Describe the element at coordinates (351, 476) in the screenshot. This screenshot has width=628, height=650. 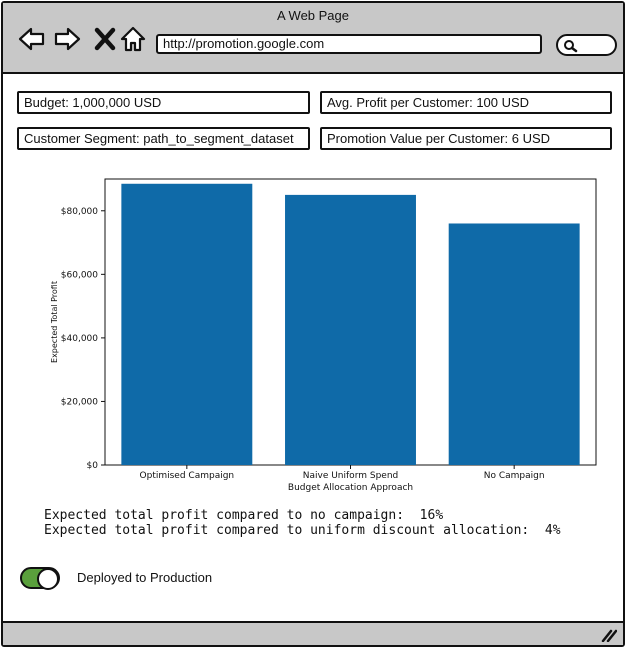
I see `x-tick-label: Naive Uniform Spend` at that location.